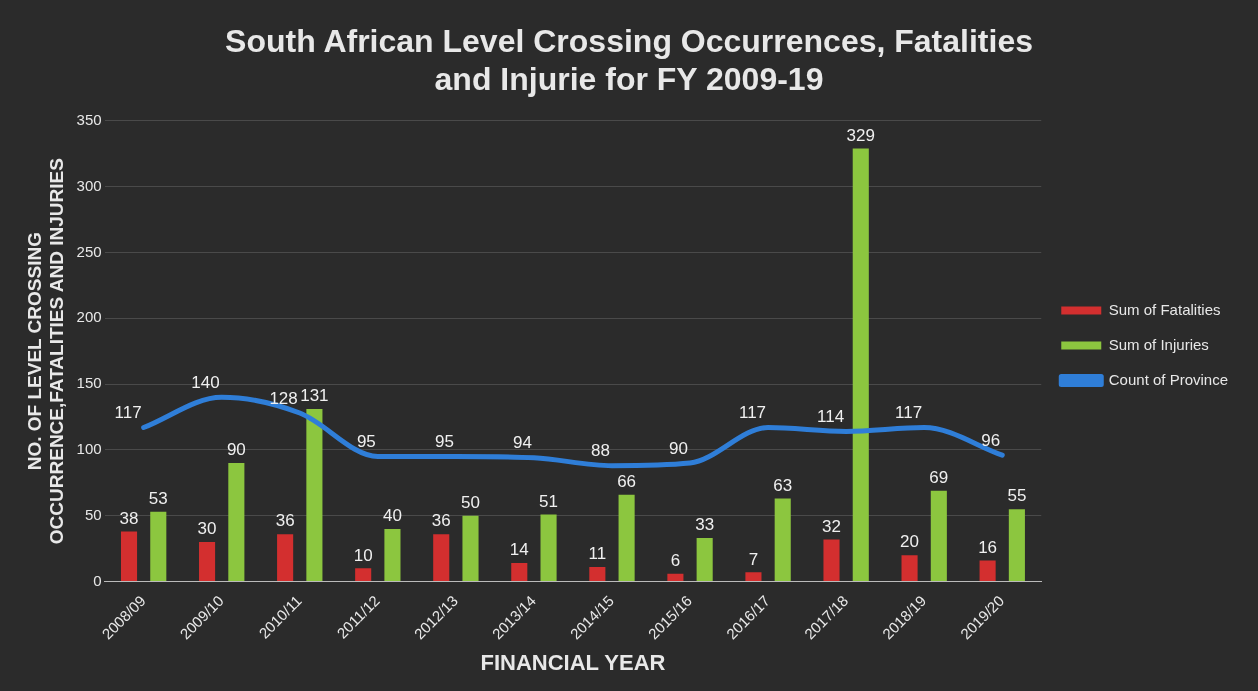 The height and width of the screenshot is (691, 1258). I want to click on y-tick-label: 100, so click(89, 449).